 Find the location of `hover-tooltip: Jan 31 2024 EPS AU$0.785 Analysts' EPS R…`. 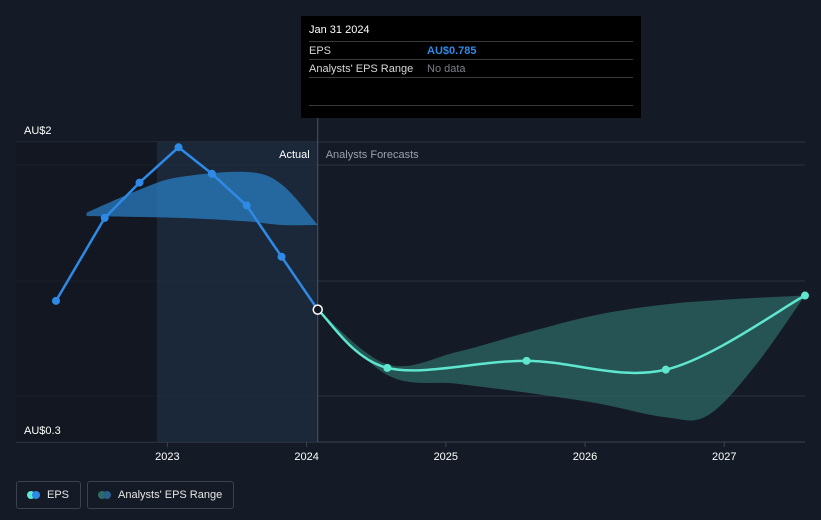

hover-tooltip: Jan 31 2024 EPS AU$0.785 Analysts' EPS R… is located at coordinates (471, 67).